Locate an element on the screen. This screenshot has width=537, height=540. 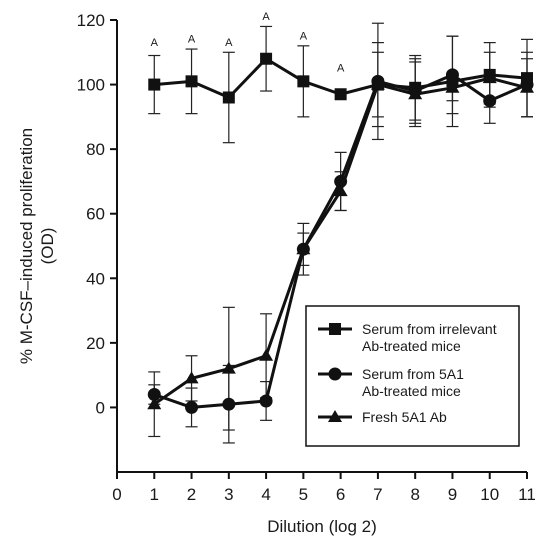
y-tick-label: 60 is located at coordinates (95, 214).